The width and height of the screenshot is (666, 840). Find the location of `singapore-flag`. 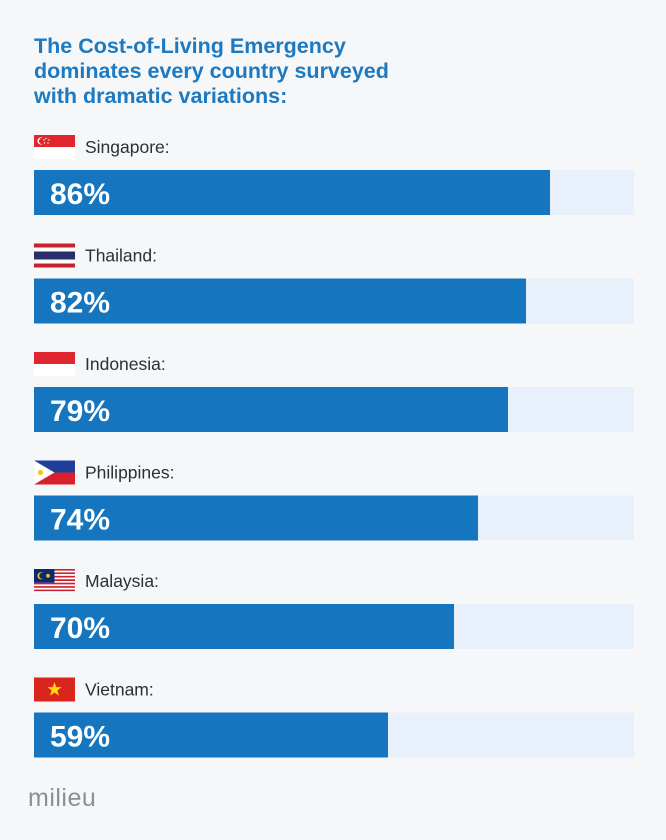

singapore-flag is located at coordinates (54, 147).